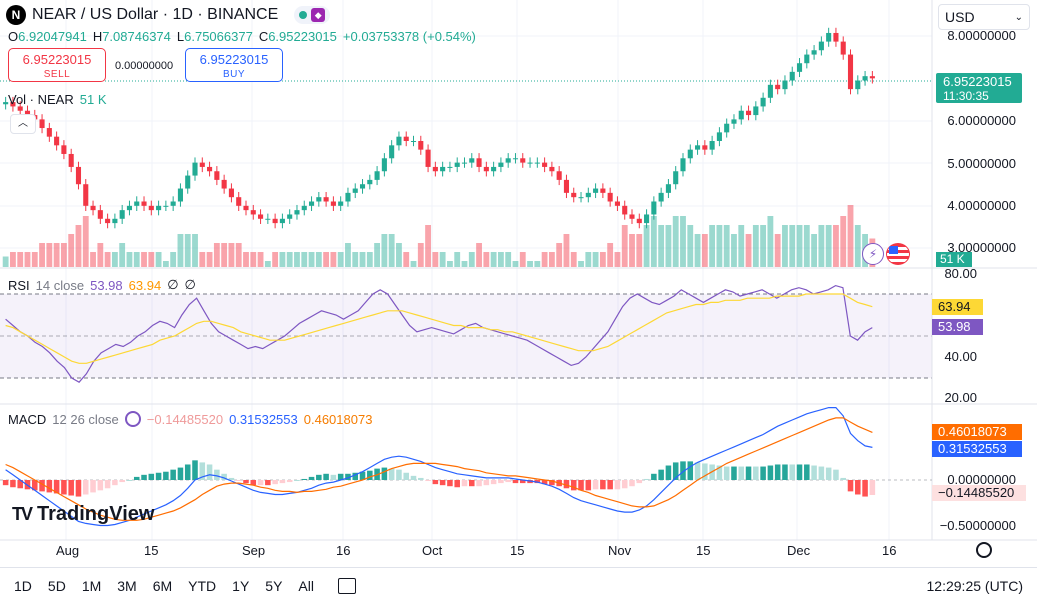 This screenshot has height=603, width=1037. I want to click on range-1y: 1Y, so click(241, 585).